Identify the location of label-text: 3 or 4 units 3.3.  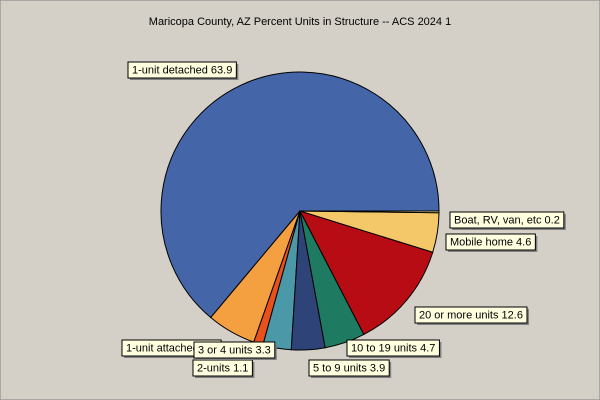
(234, 350).